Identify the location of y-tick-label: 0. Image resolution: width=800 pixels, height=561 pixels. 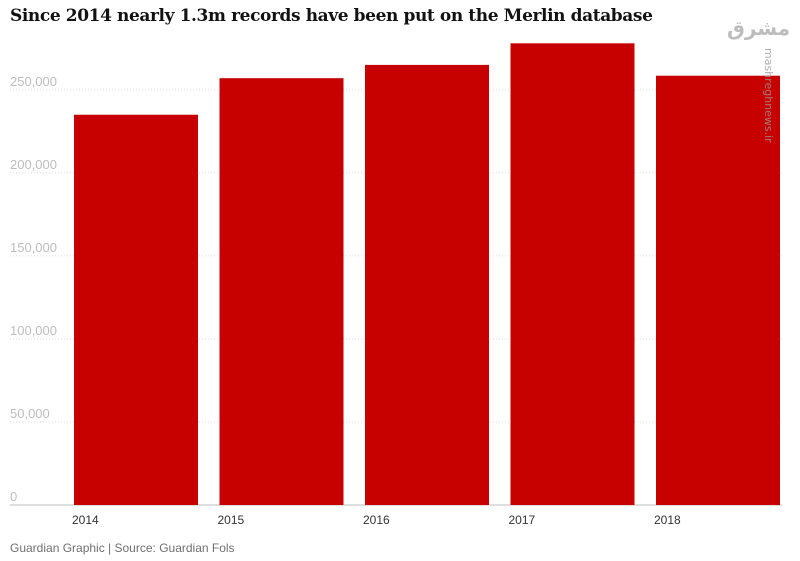
(13, 496).